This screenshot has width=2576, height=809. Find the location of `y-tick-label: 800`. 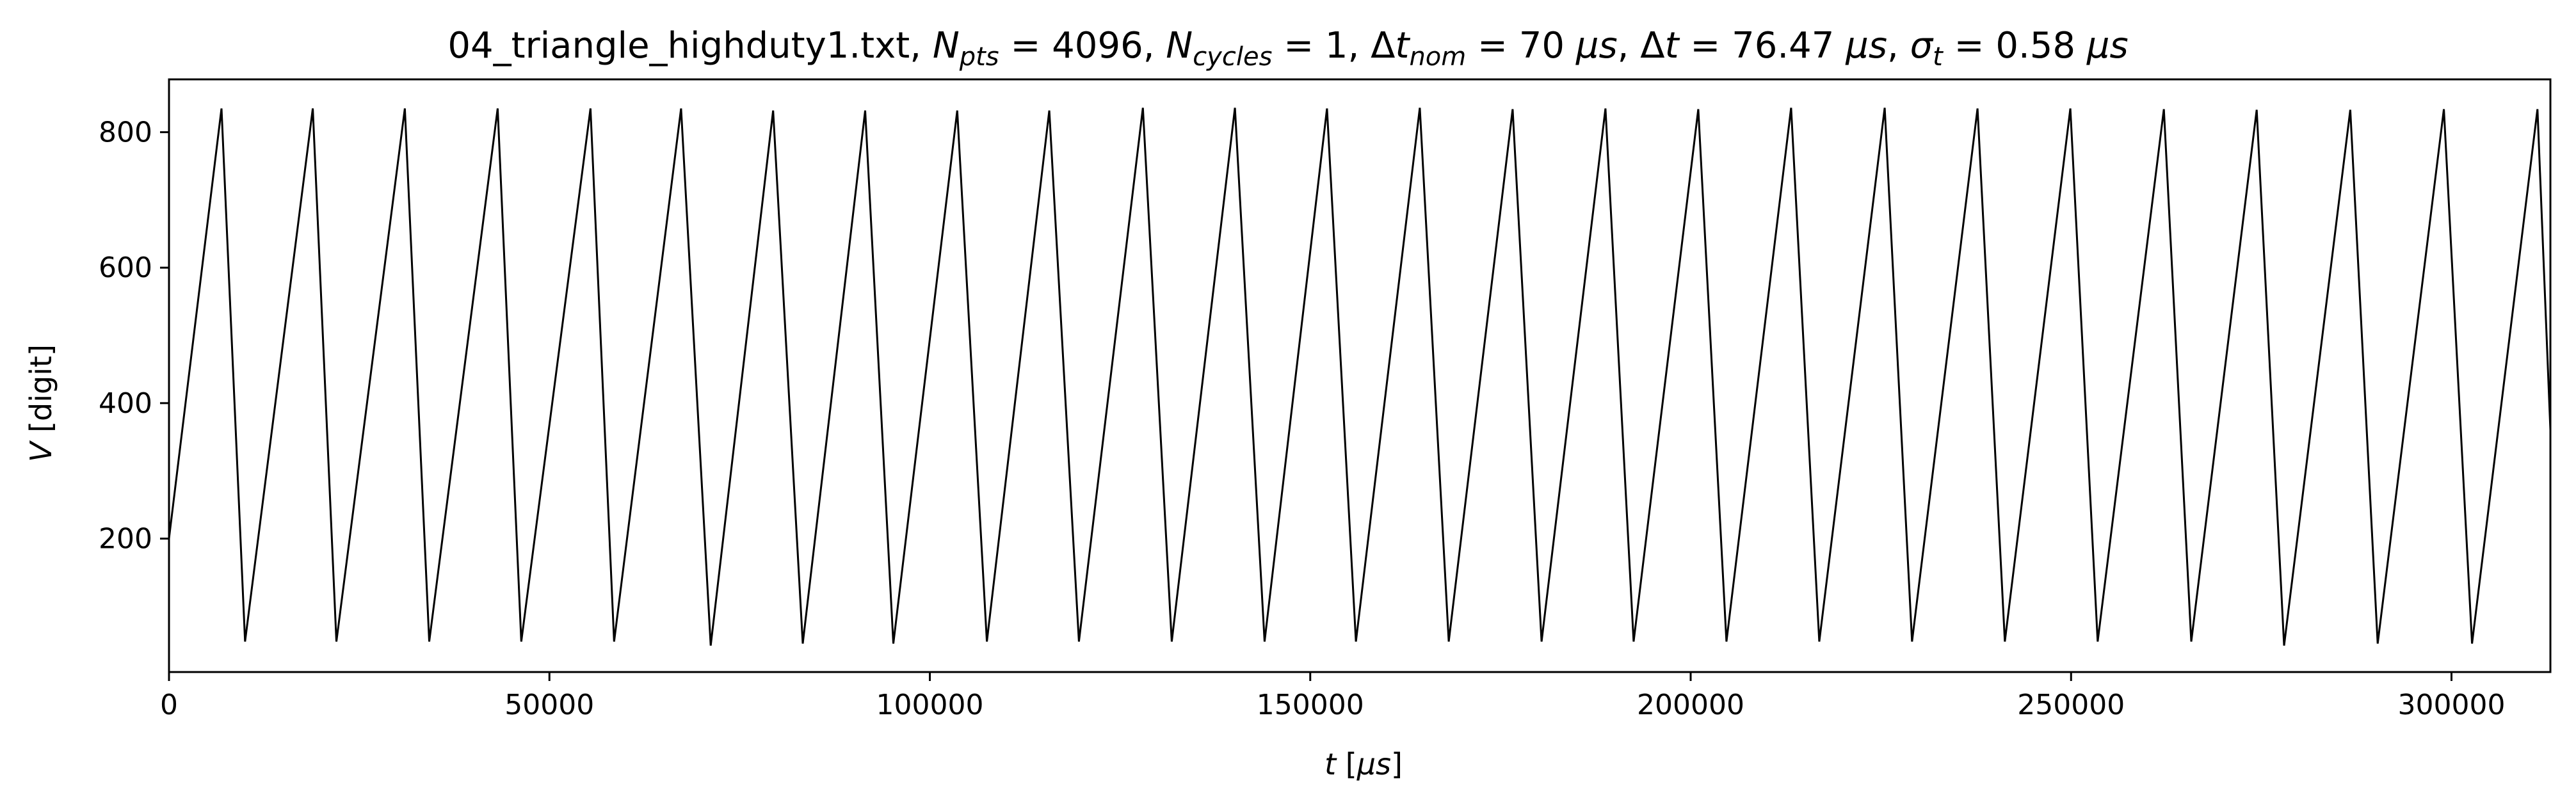

y-tick-label: 800 is located at coordinates (125, 132).